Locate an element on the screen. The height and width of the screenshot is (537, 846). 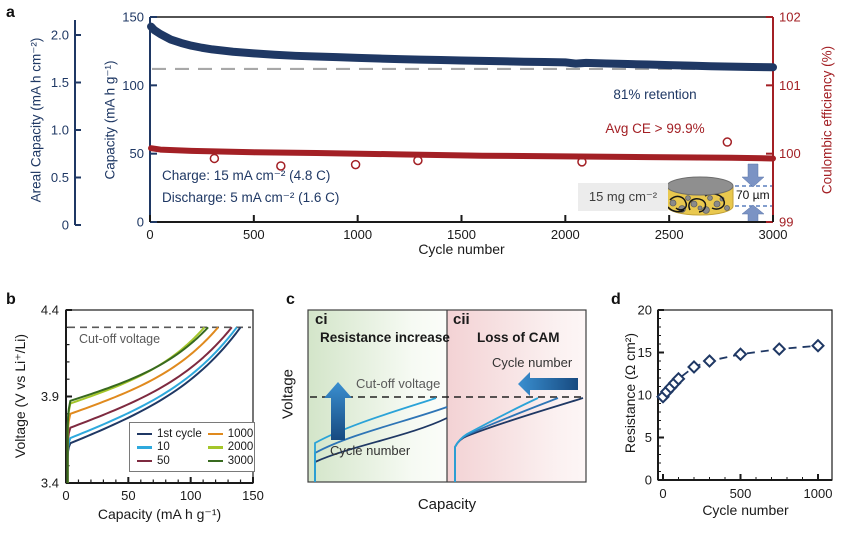
electrode-illustration is located at coordinates (719, 193).